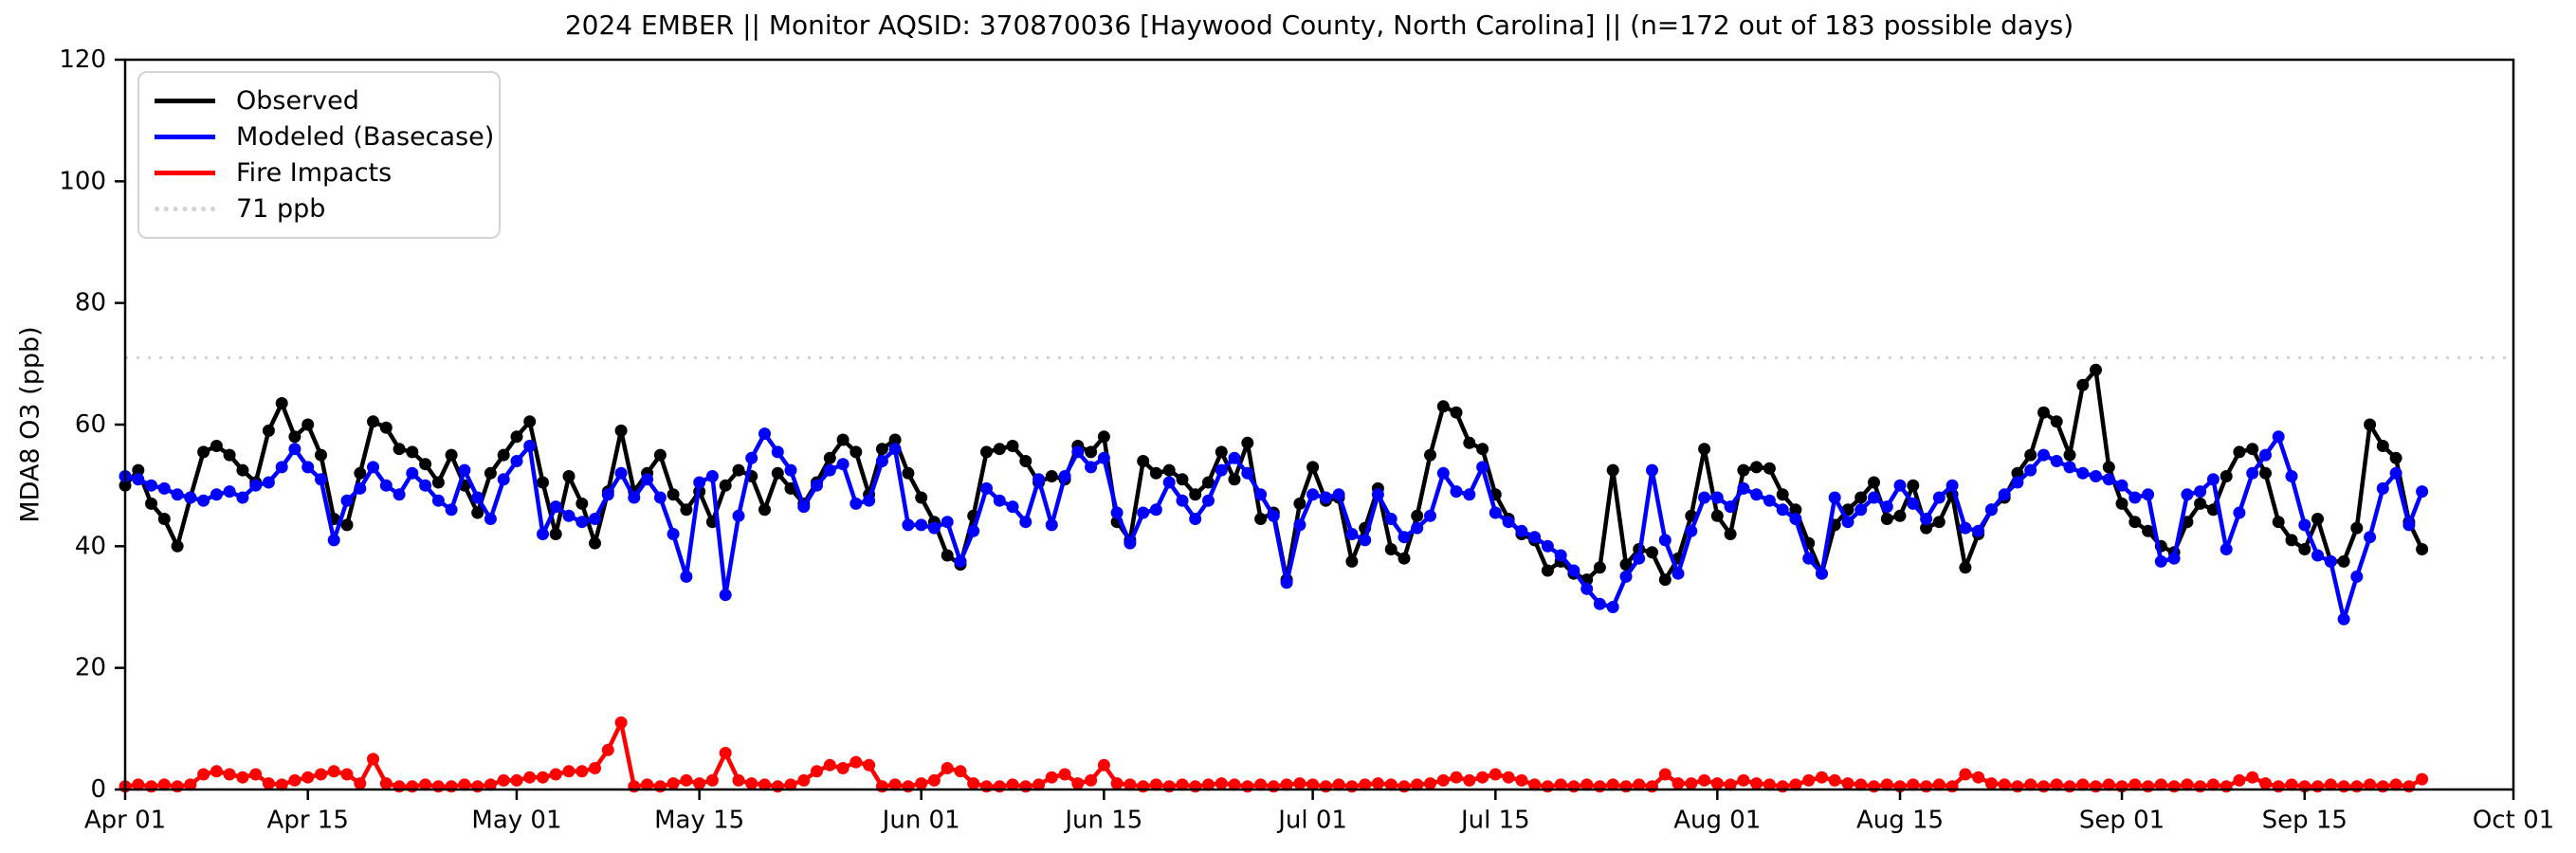 This screenshot has height=853, width=2576. I want to click on legend-label-fire-impacts: Fire Impacts, so click(314, 173).